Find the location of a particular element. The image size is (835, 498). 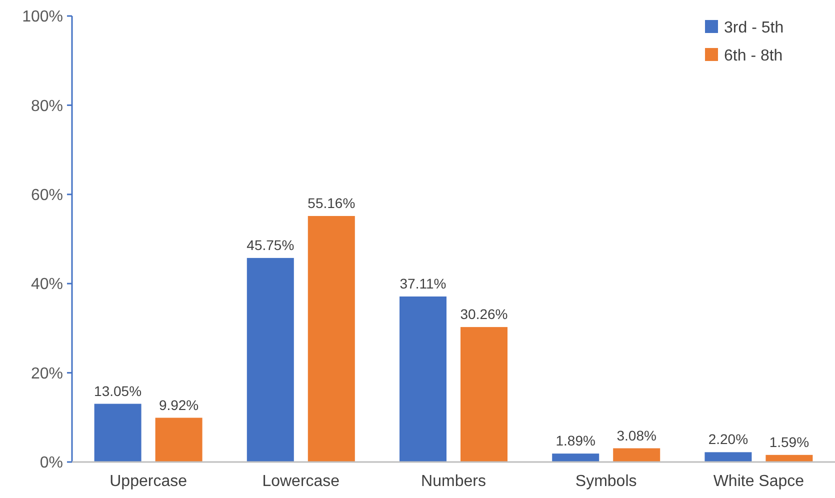

legend-label: 6th - 8th is located at coordinates (753, 56).